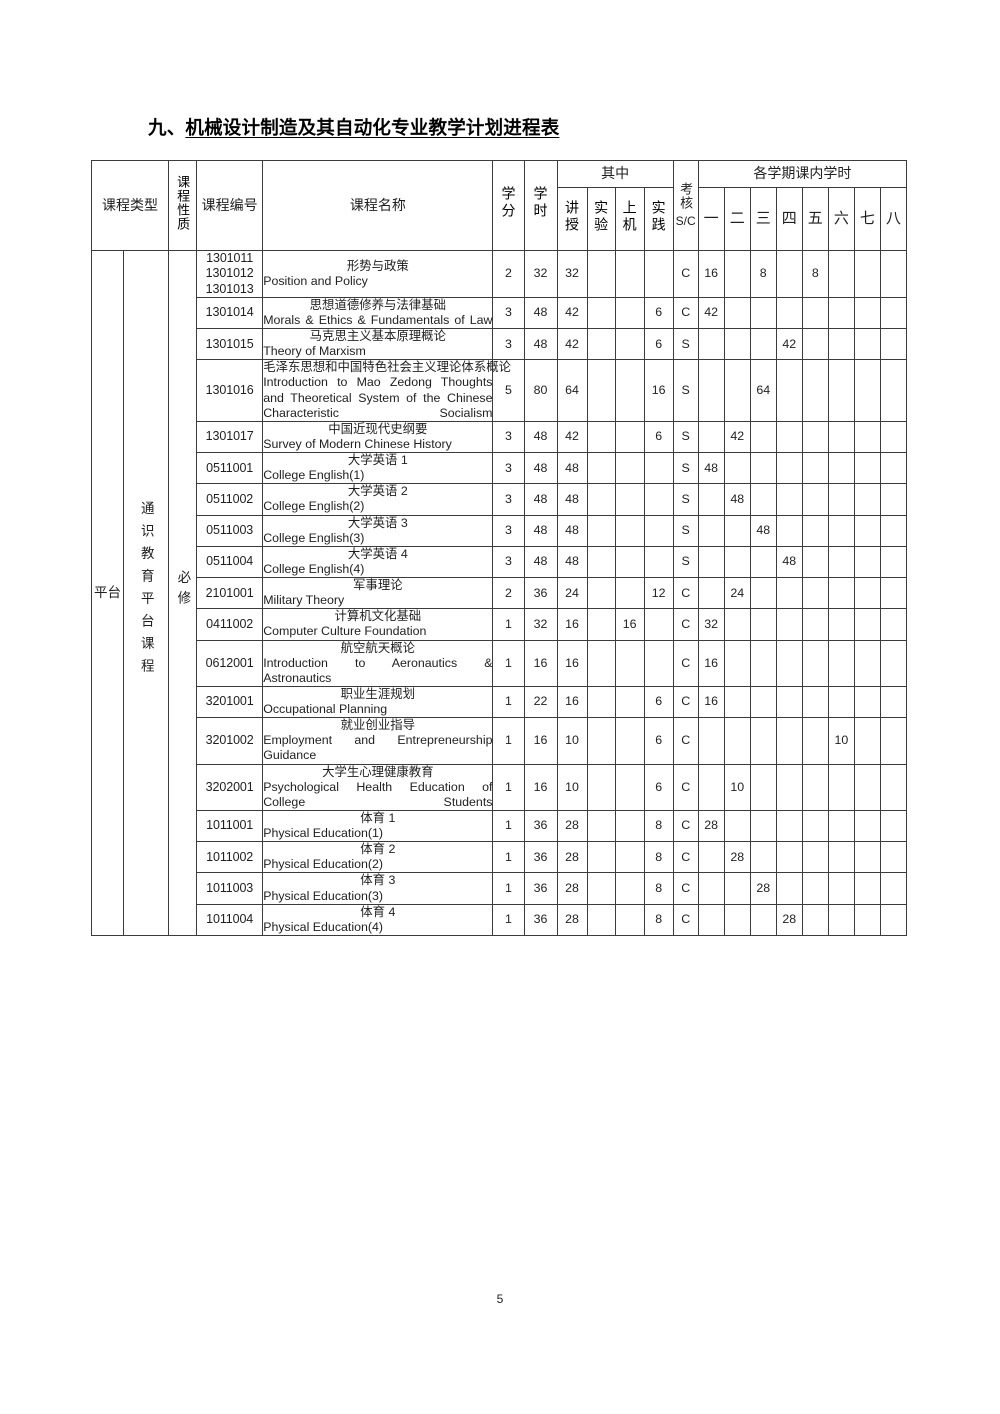 The height and width of the screenshot is (1414, 1000). What do you see at coordinates (893, 219) in the screenshot?
I see `header-semester-8: 八` at bounding box center [893, 219].